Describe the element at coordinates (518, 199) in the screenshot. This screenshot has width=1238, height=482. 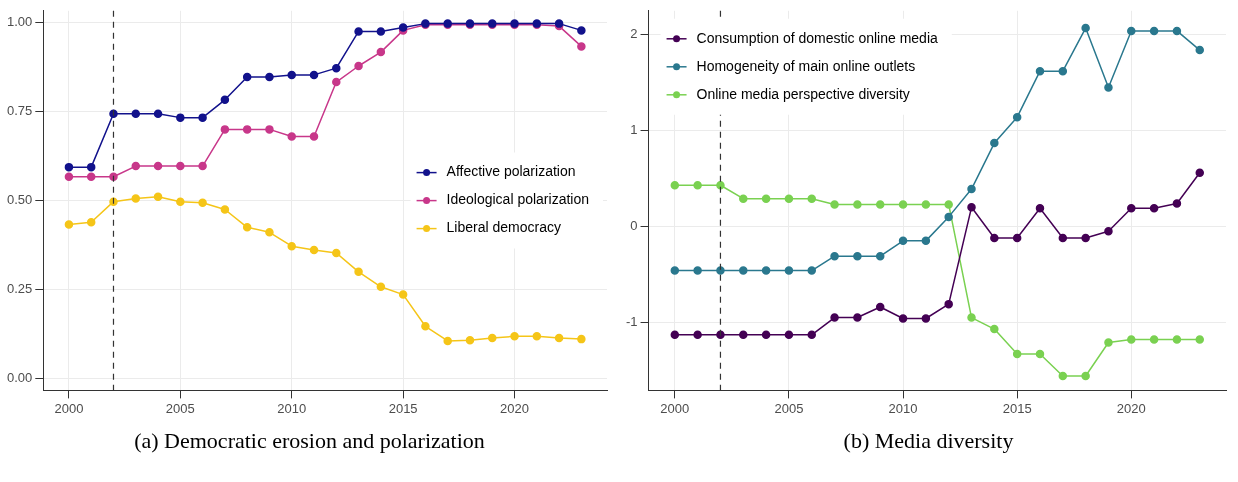
I see `legend-label: Ideological polarization` at that location.